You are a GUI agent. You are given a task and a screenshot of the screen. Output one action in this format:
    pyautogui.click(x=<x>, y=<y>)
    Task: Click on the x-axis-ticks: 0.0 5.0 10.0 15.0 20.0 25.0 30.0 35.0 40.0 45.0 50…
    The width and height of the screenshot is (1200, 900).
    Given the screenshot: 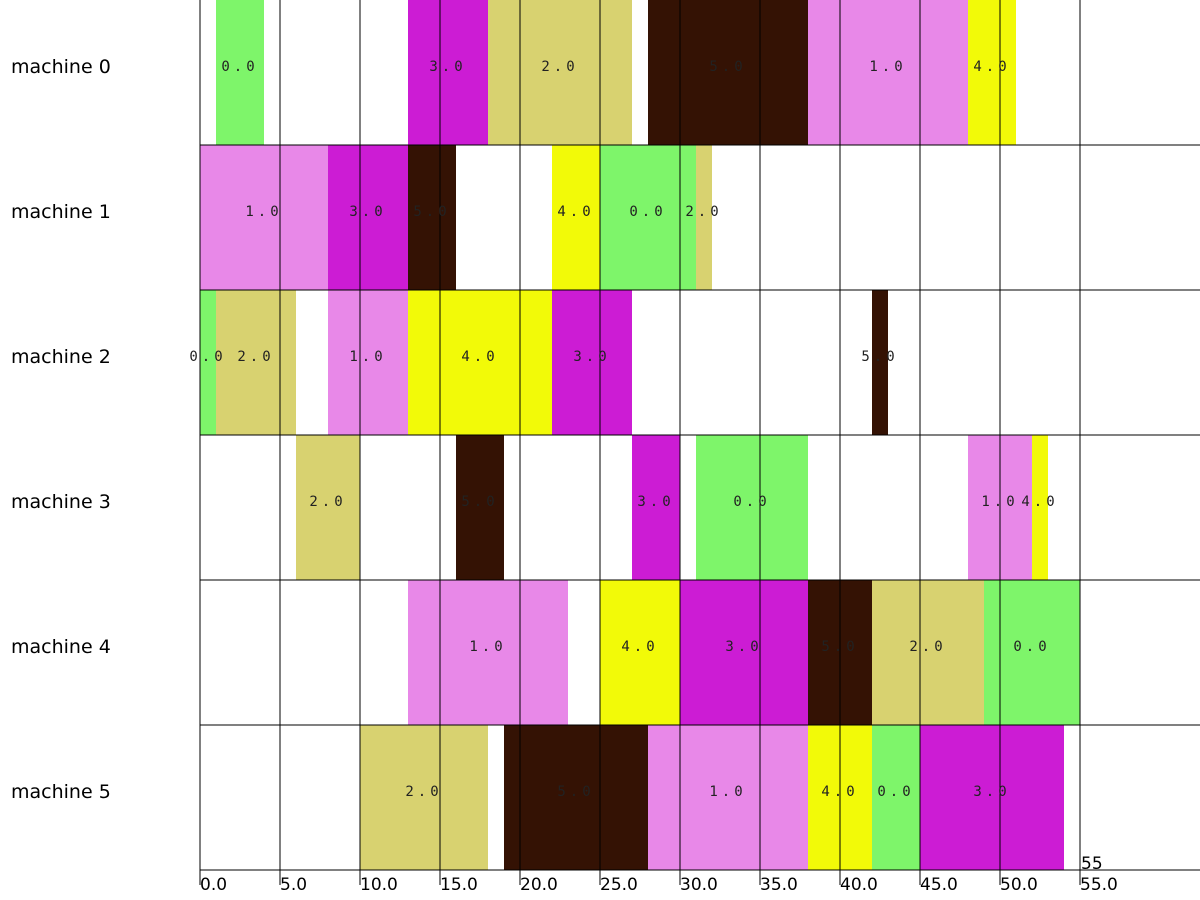 What is the action you would take?
    pyautogui.click(x=659, y=885)
    